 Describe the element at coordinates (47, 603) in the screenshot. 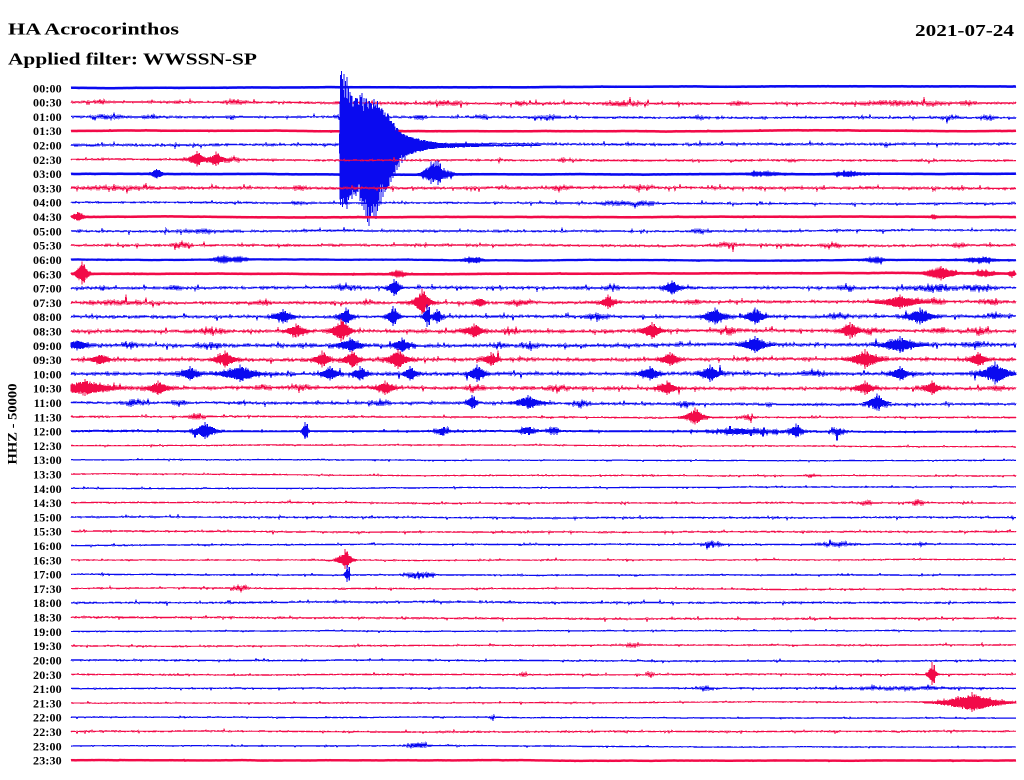

I see `svg-text: 18:00` at that location.